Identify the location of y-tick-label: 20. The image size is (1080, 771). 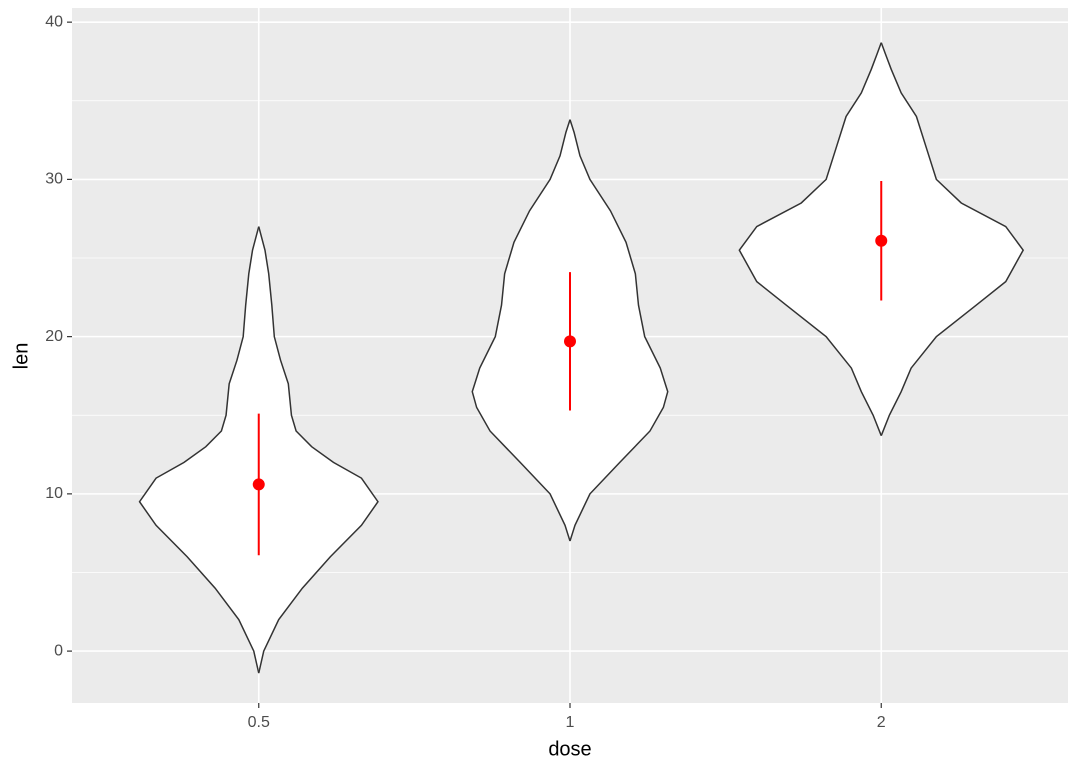
(54, 336).